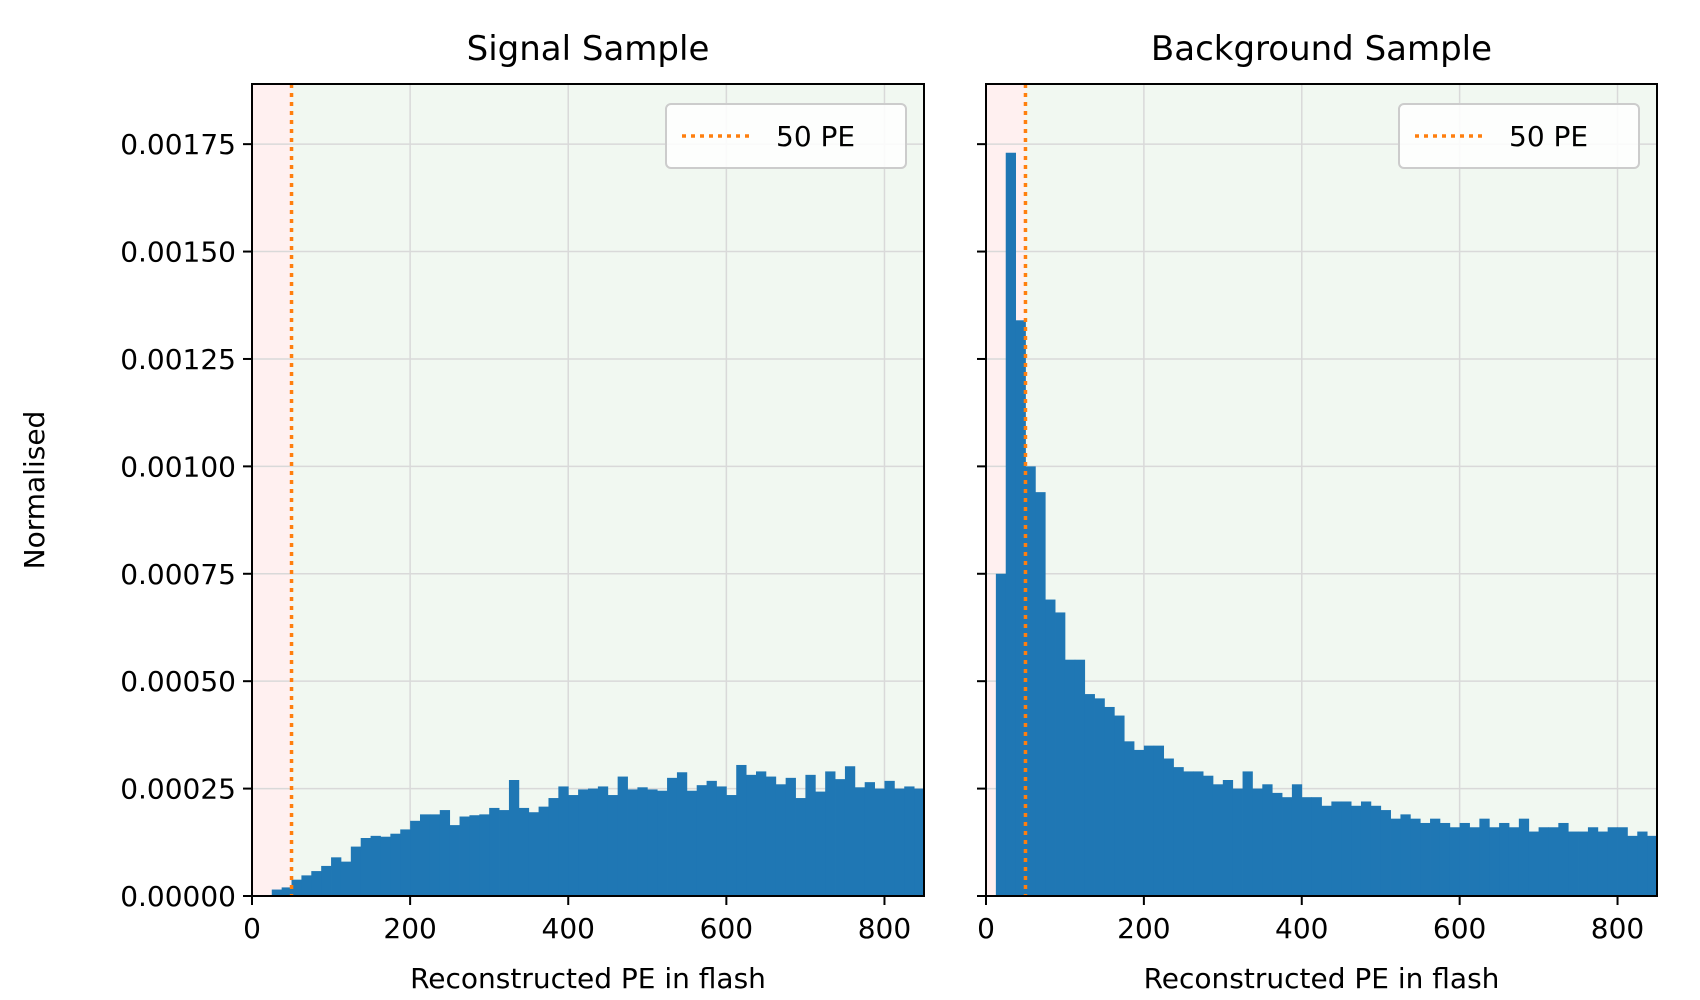  I want to click on y-tick-label: 0.00125, so click(178, 359).